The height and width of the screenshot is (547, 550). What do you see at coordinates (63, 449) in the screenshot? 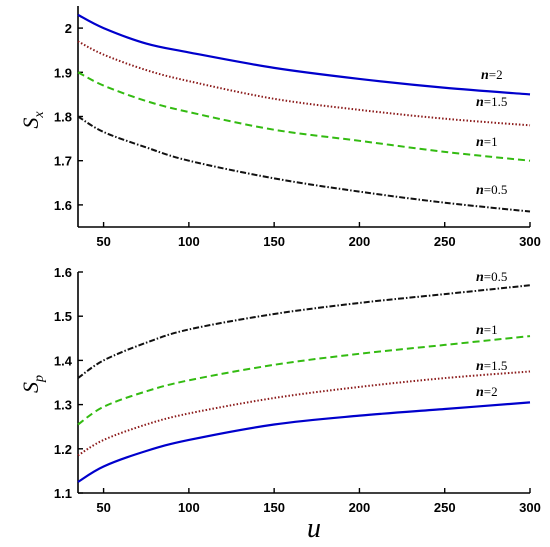
I see `y-tick-label: 1.2` at bounding box center [63, 449].